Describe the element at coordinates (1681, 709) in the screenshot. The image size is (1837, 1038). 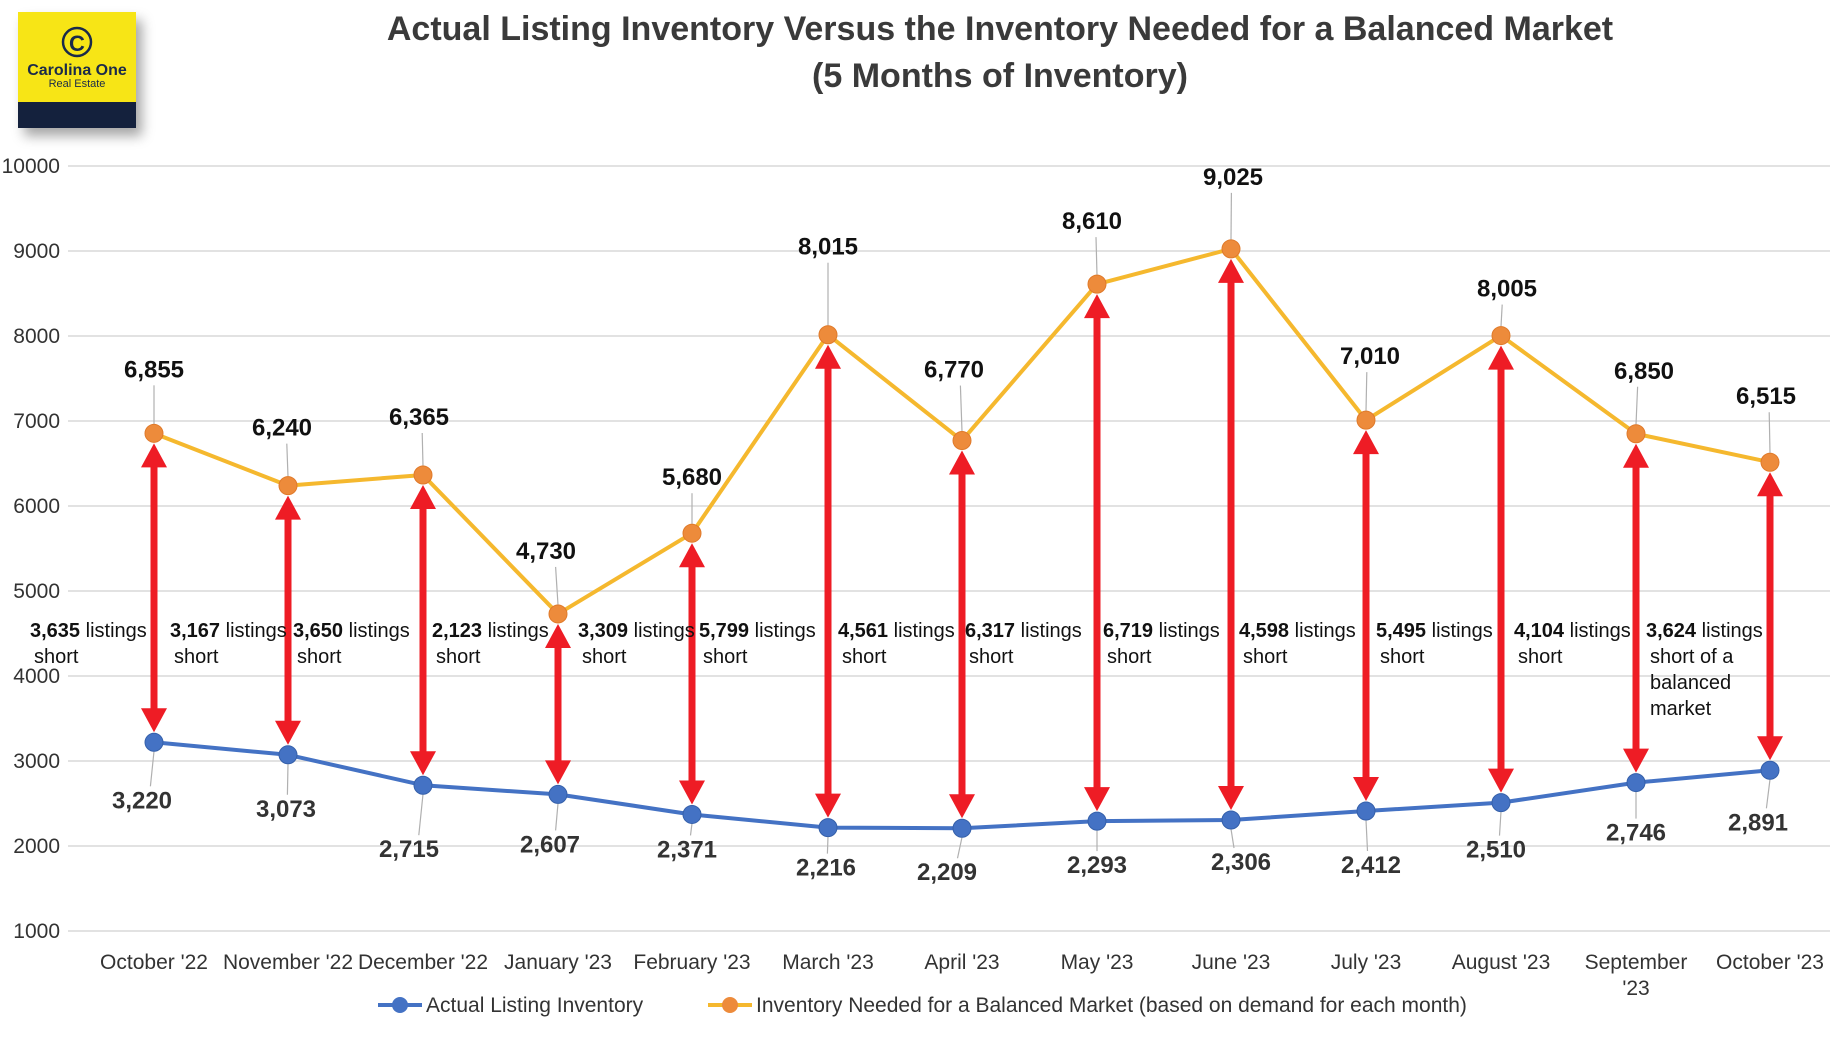
I see `gap-label-line: market` at that location.